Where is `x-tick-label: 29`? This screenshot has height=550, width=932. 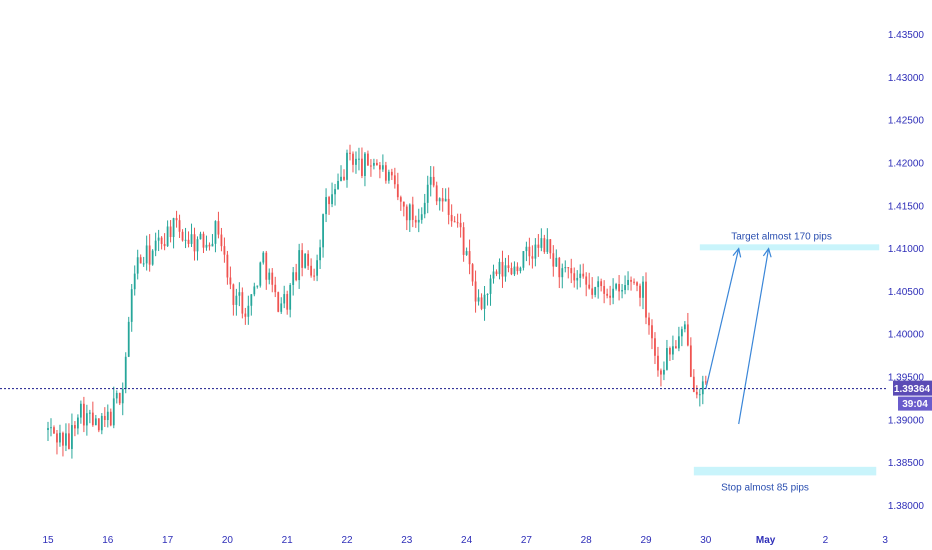 x-tick-label: 29 is located at coordinates (646, 540).